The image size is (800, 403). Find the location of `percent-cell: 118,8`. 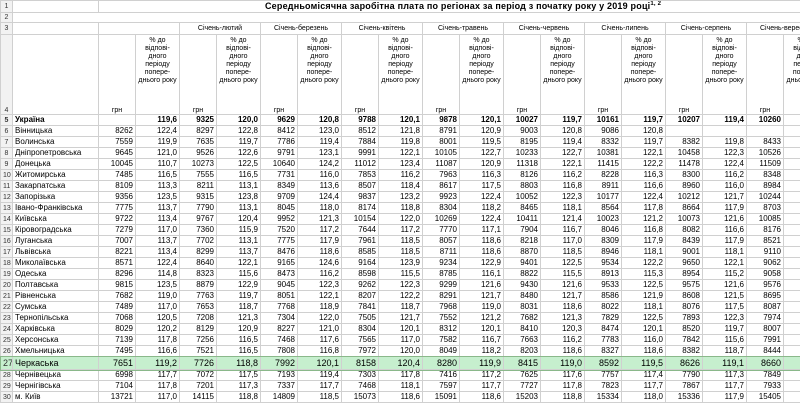

percent-cell: 118,8 is located at coordinates (239, 363).